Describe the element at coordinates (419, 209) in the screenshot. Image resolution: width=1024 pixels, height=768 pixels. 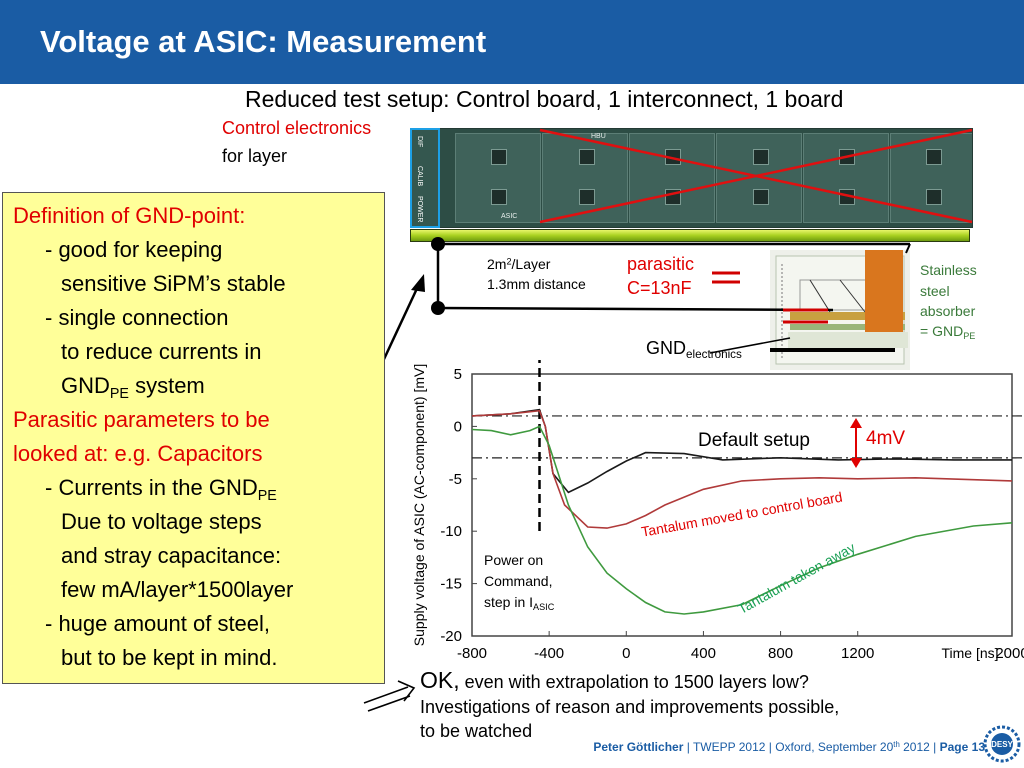
I see `board-power-label: POWER` at that location.